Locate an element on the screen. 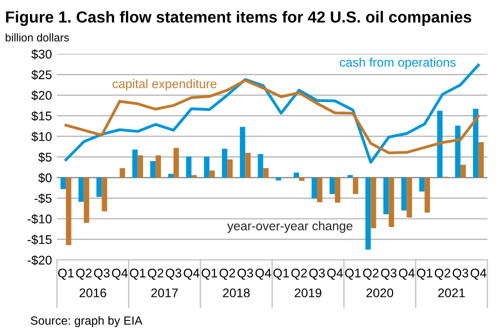 This screenshot has height=335, width=504. y-tick-label: $25 is located at coordinates (41, 75).